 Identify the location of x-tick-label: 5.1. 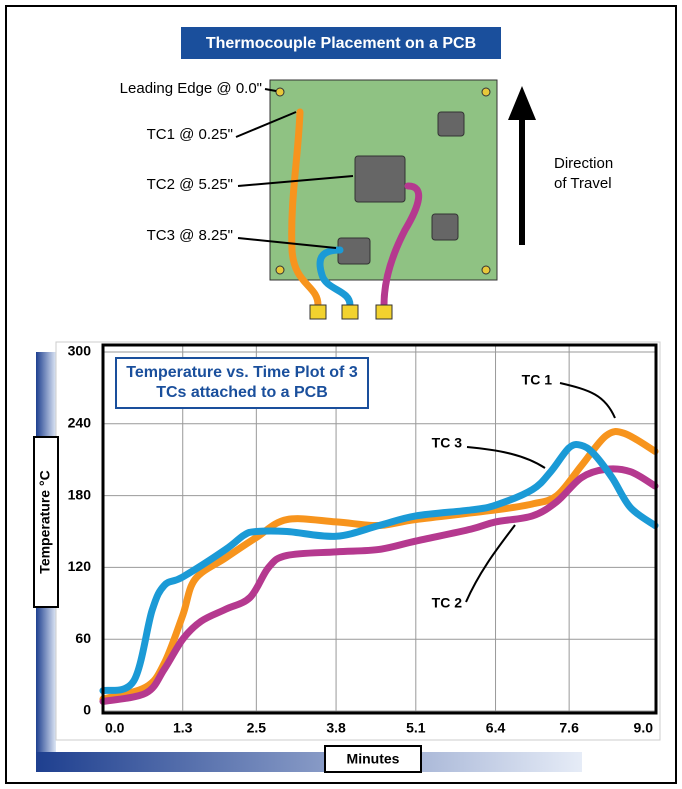
(416, 728).